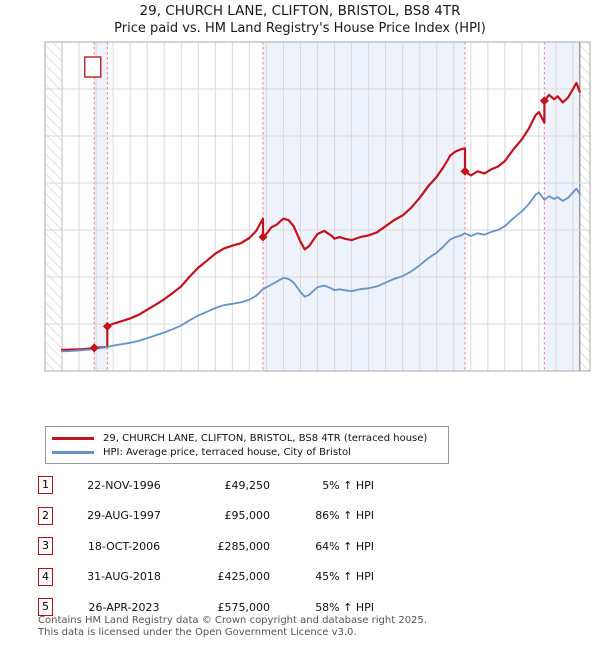 Image resolution: width=600 pixels, height=650 pixels. I want to click on sale-date: 18-OCT-2006, so click(124, 546).